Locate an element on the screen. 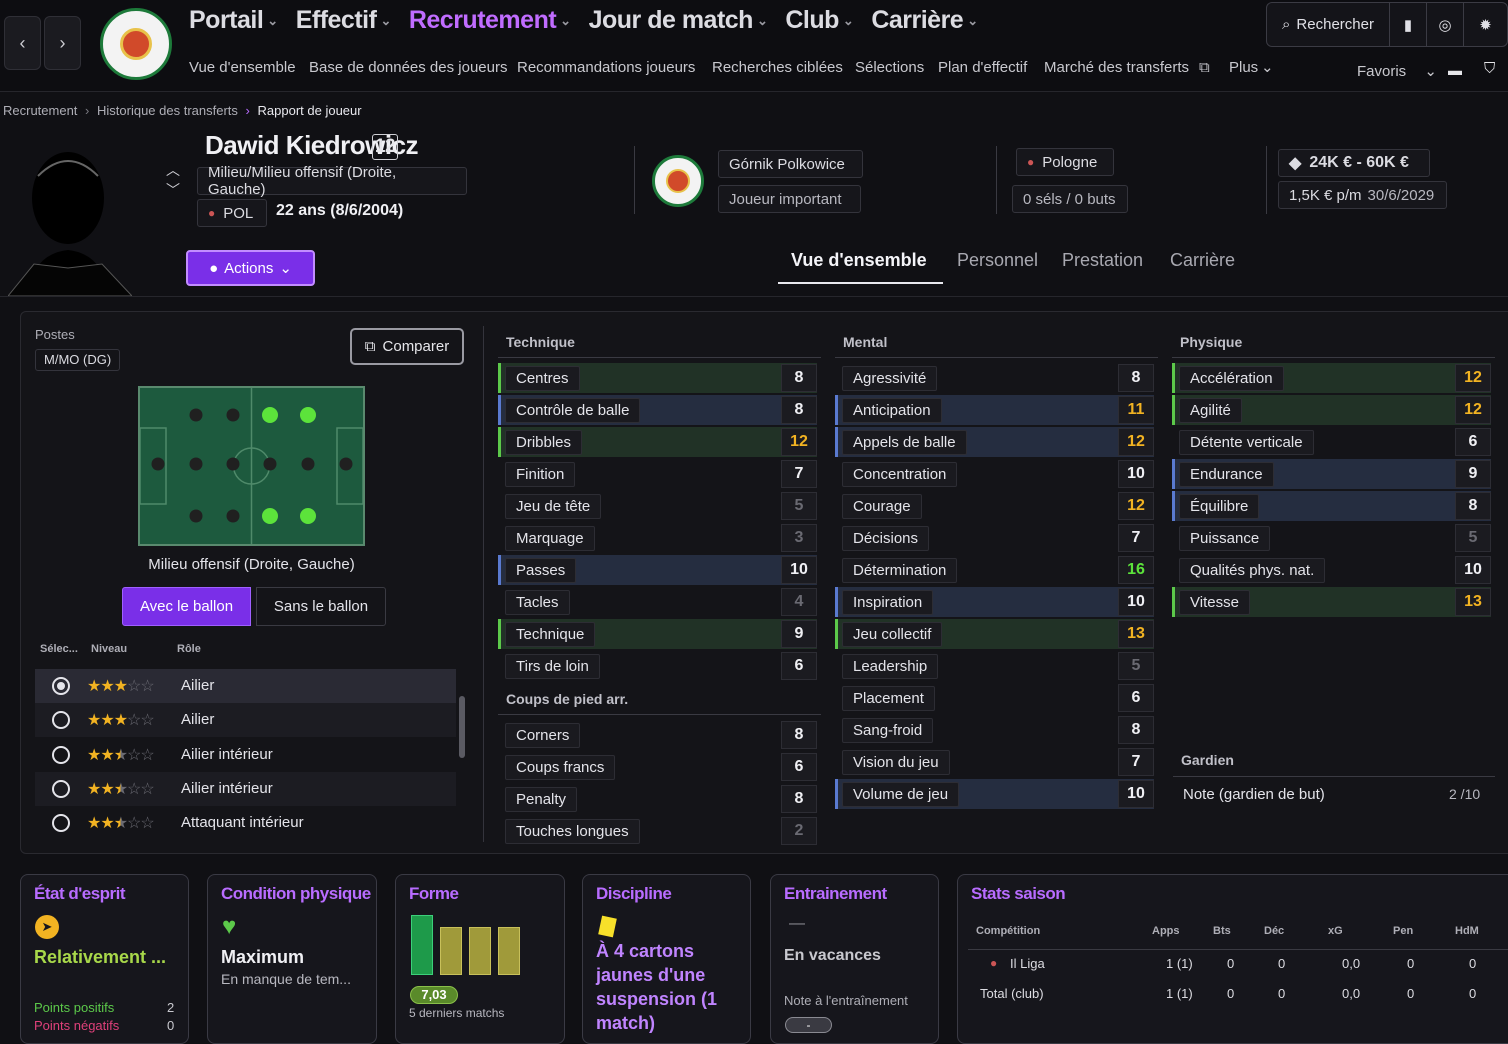 The height and width of the screenshot is (1044, 1508). settings-button: ✹ is located at coordinates (1485, 24).